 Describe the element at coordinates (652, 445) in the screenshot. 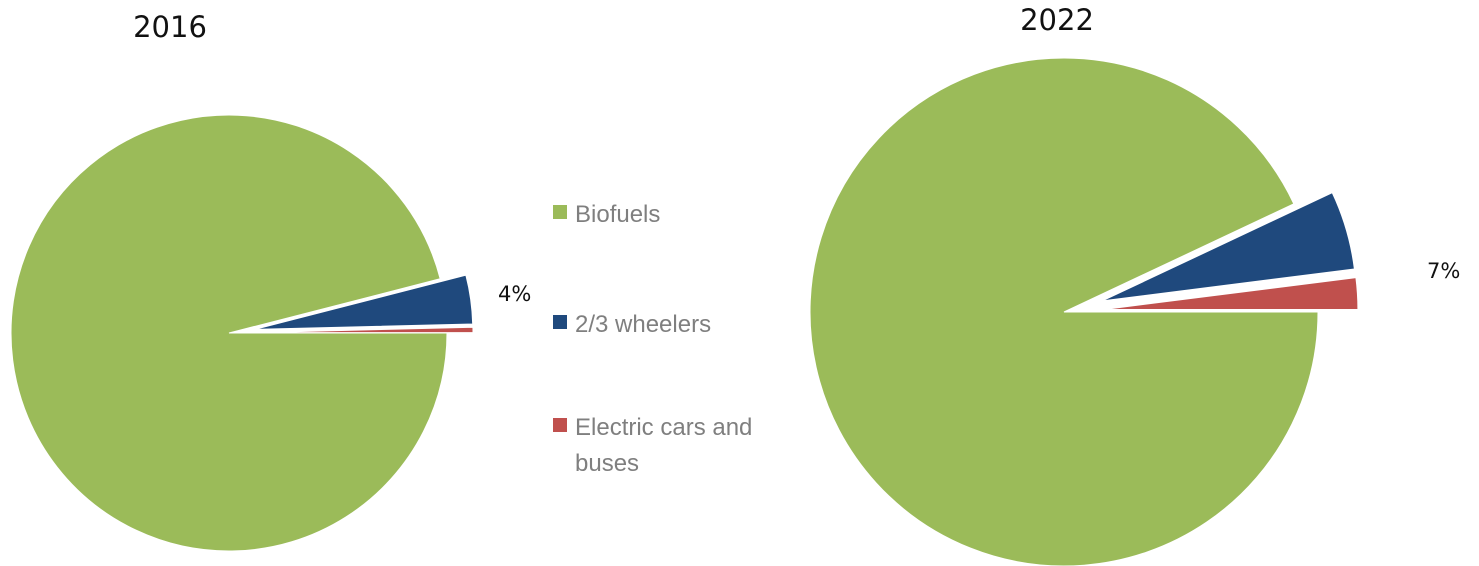

I see `legend-item-electric-cars-and-buses: Electric cars and buses` at that location.